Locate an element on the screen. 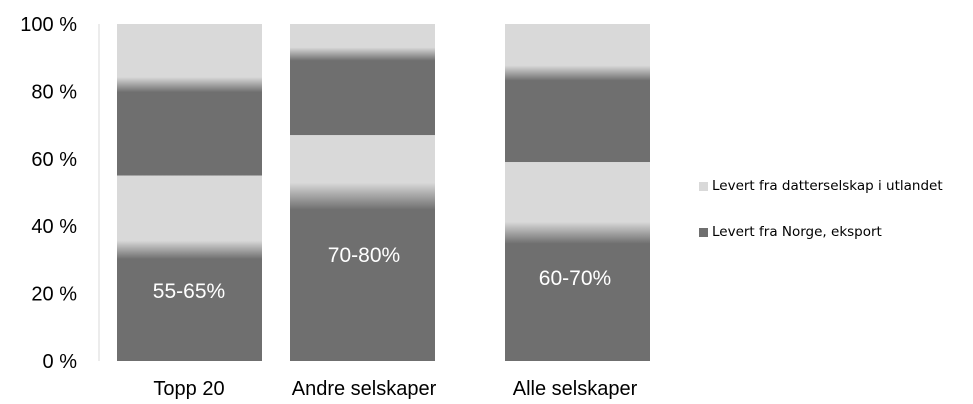 Image resolution: width=973 pixels, height=404 pixels. y-tick-label: 100 % is located at coordinates (48, 25).